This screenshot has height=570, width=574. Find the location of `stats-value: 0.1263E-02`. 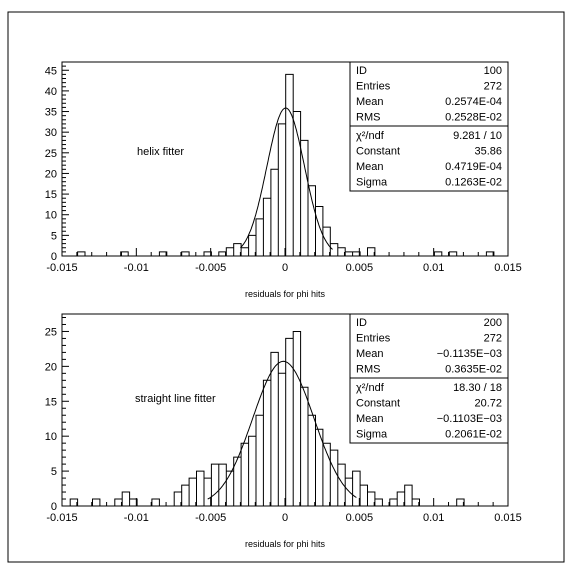

stats-value: 0.1263E-02 is located at coordinates (473, 183).